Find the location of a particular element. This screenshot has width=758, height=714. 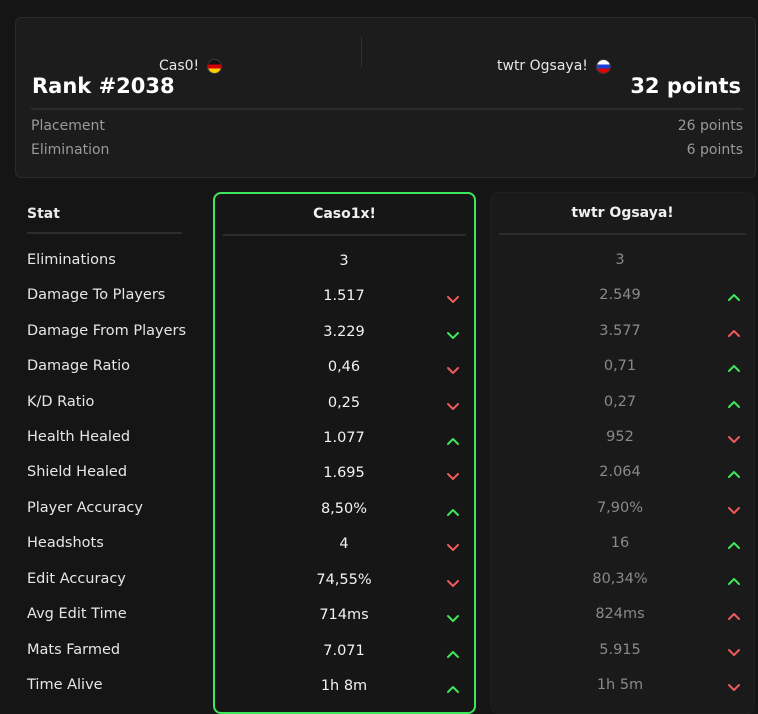

stat-label: Time Alive is located at coordinates (65, 685).